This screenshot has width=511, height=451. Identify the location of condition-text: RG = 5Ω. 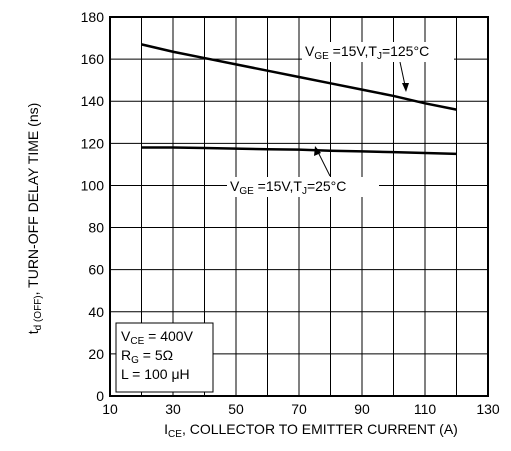
(147, 356).